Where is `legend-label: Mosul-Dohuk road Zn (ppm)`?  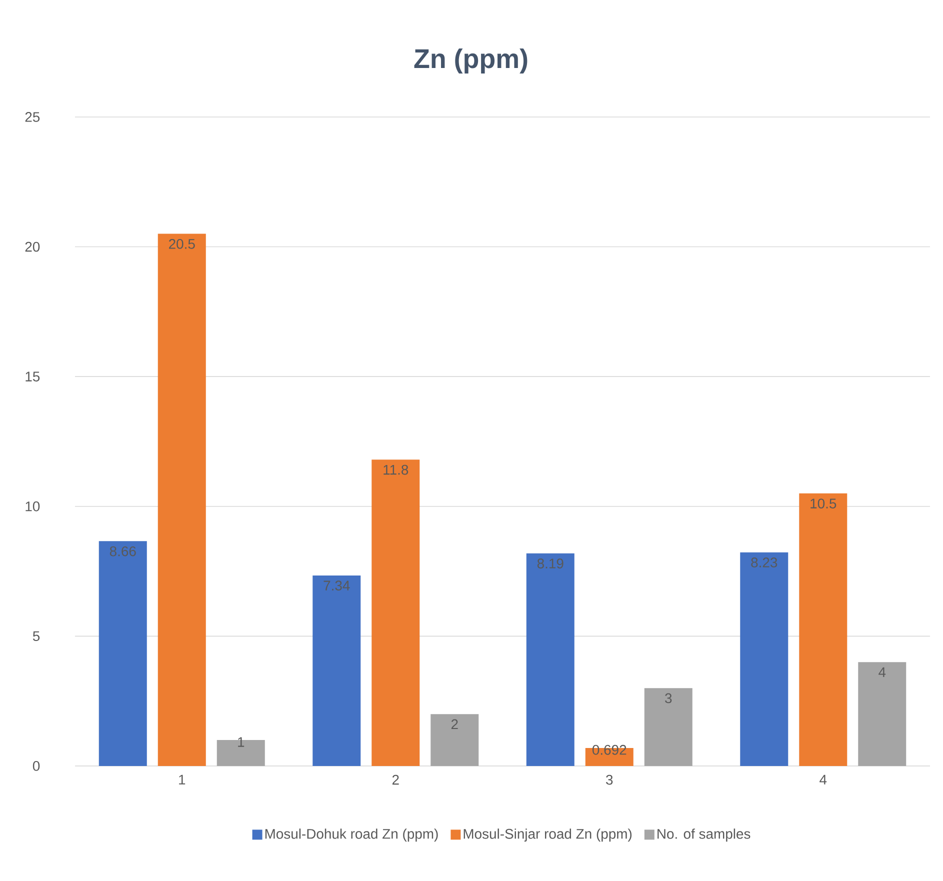
legend-label: Mosul-Dohuk road Zn (ppm) is located at coordinates (351, 835).